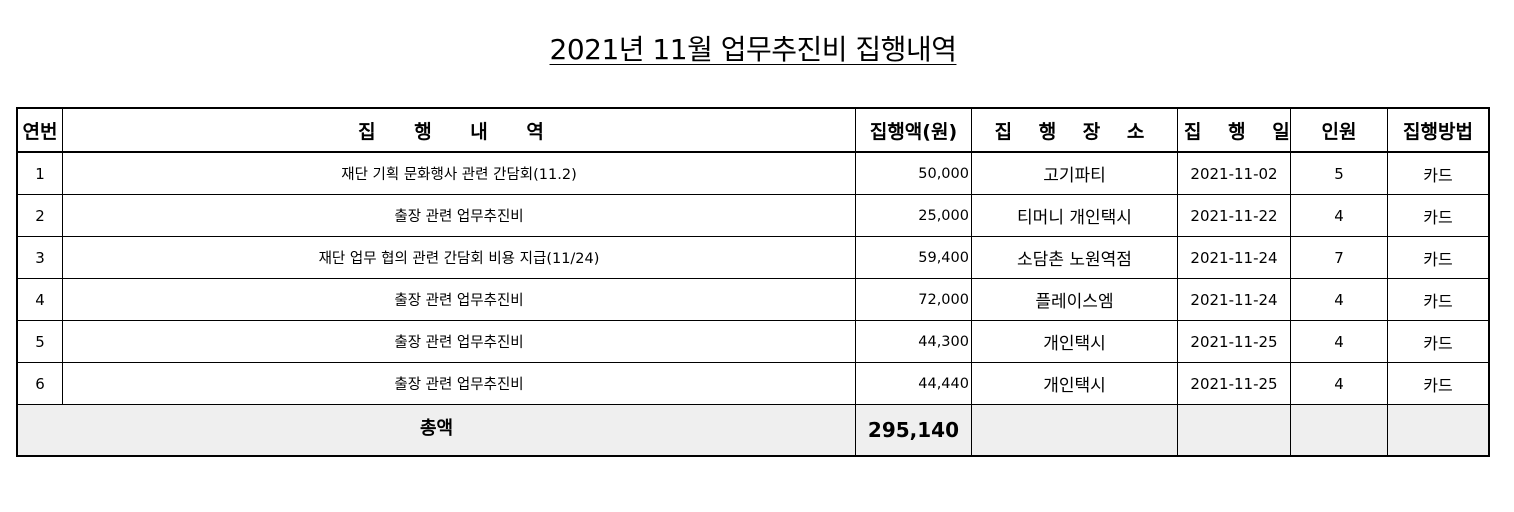 The height and width of the screenshot is (512, 1514). I want to click on header-date: 집 행 일, so click(1234, 130).